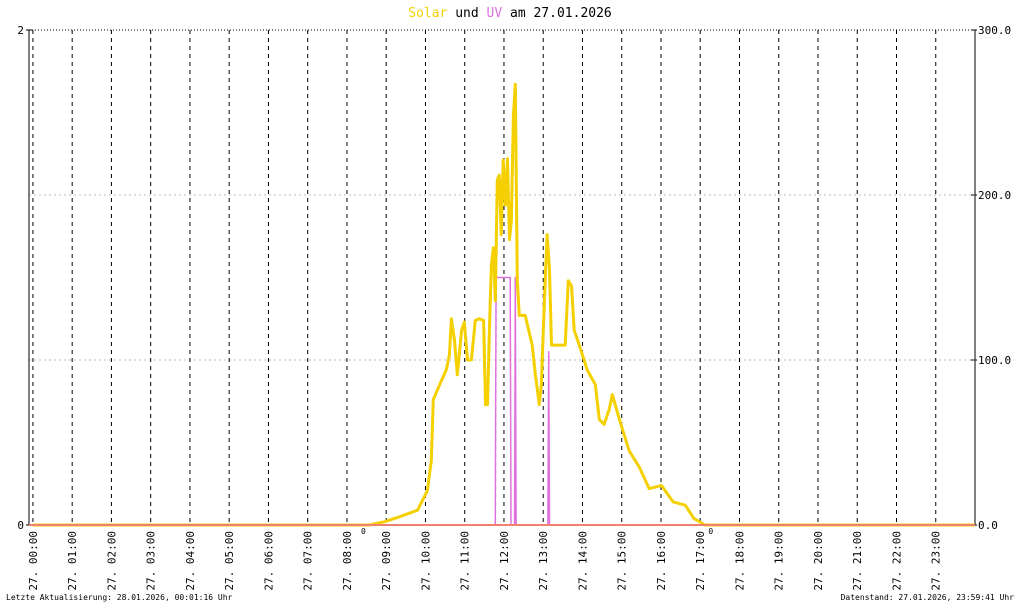 This screenshot has height=606, width=1020. What do you see at coordinates (20, 30) in the screenshot?
I see `y-tick-label: 2` at bounding box center [20, 30].